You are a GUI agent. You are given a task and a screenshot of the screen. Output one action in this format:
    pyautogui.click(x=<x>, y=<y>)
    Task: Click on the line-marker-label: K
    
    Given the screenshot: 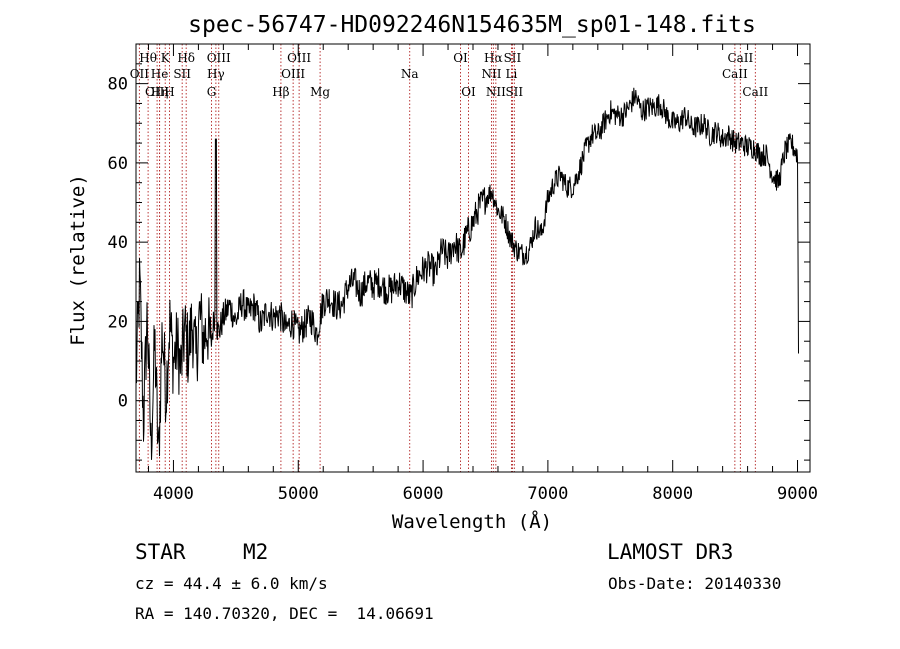 What is the action you would take?
    pyautogui.click(x=166, y=58)
    